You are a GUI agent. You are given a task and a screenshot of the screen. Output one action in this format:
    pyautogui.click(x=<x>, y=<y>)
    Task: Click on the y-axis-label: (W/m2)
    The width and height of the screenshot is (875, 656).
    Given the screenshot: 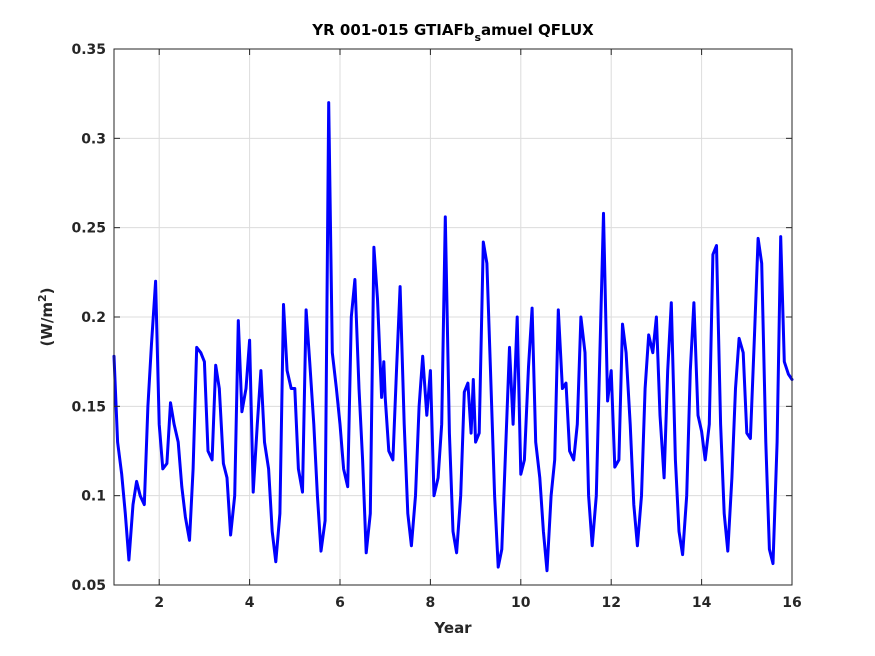 What is the action you would take?
    pyautogui.click(x=46, y=316)
    